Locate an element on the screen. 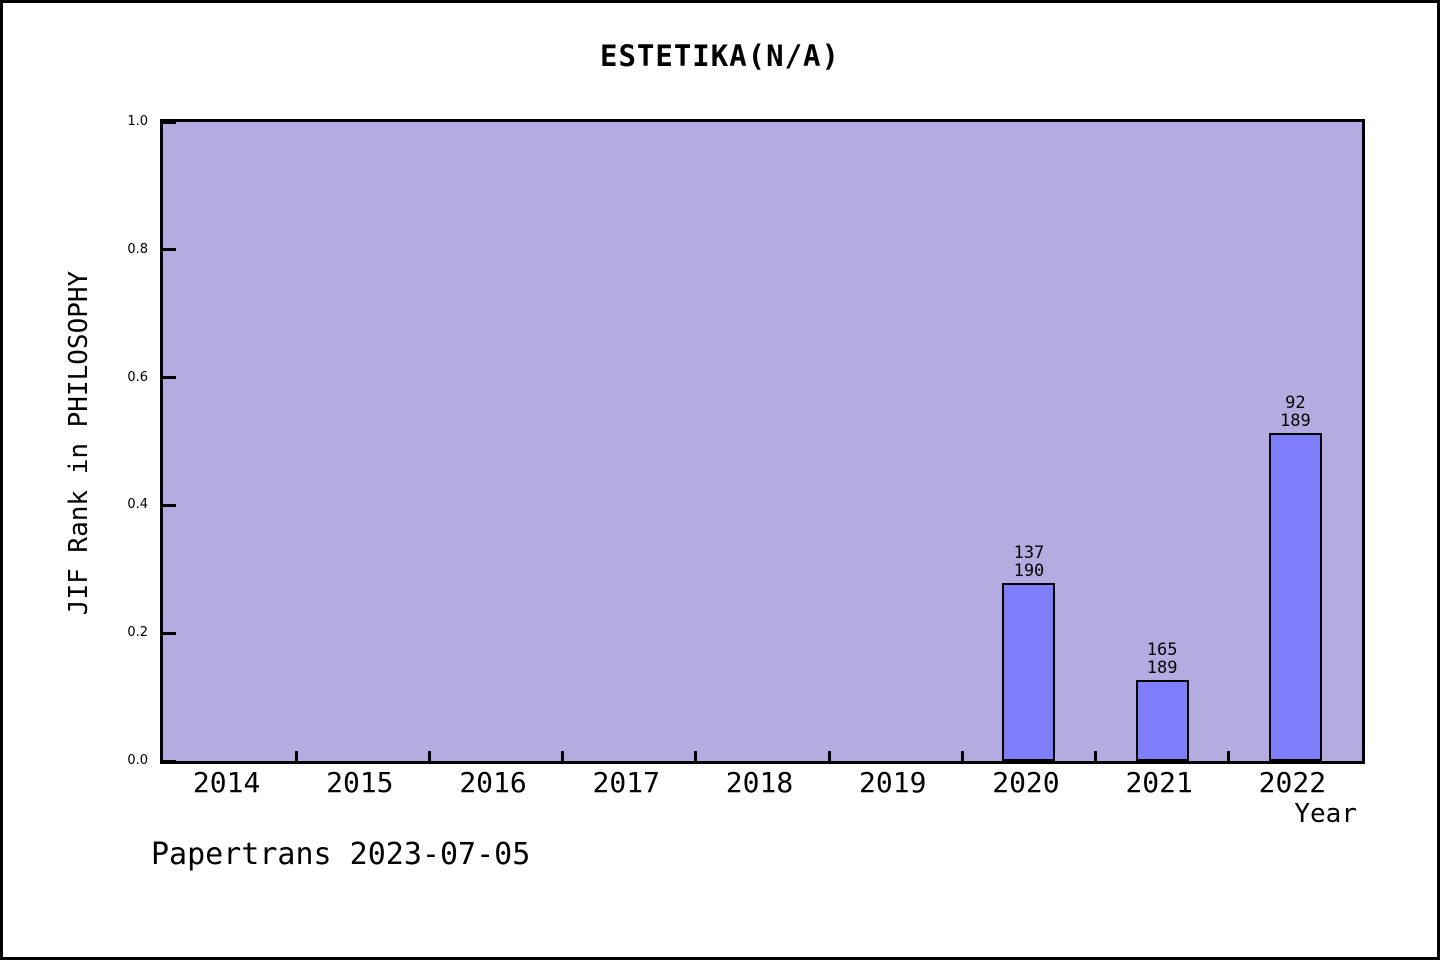 The image size is (1440, 960). x-tick-label-2014: 2014 is located at coordinates (226, 782).